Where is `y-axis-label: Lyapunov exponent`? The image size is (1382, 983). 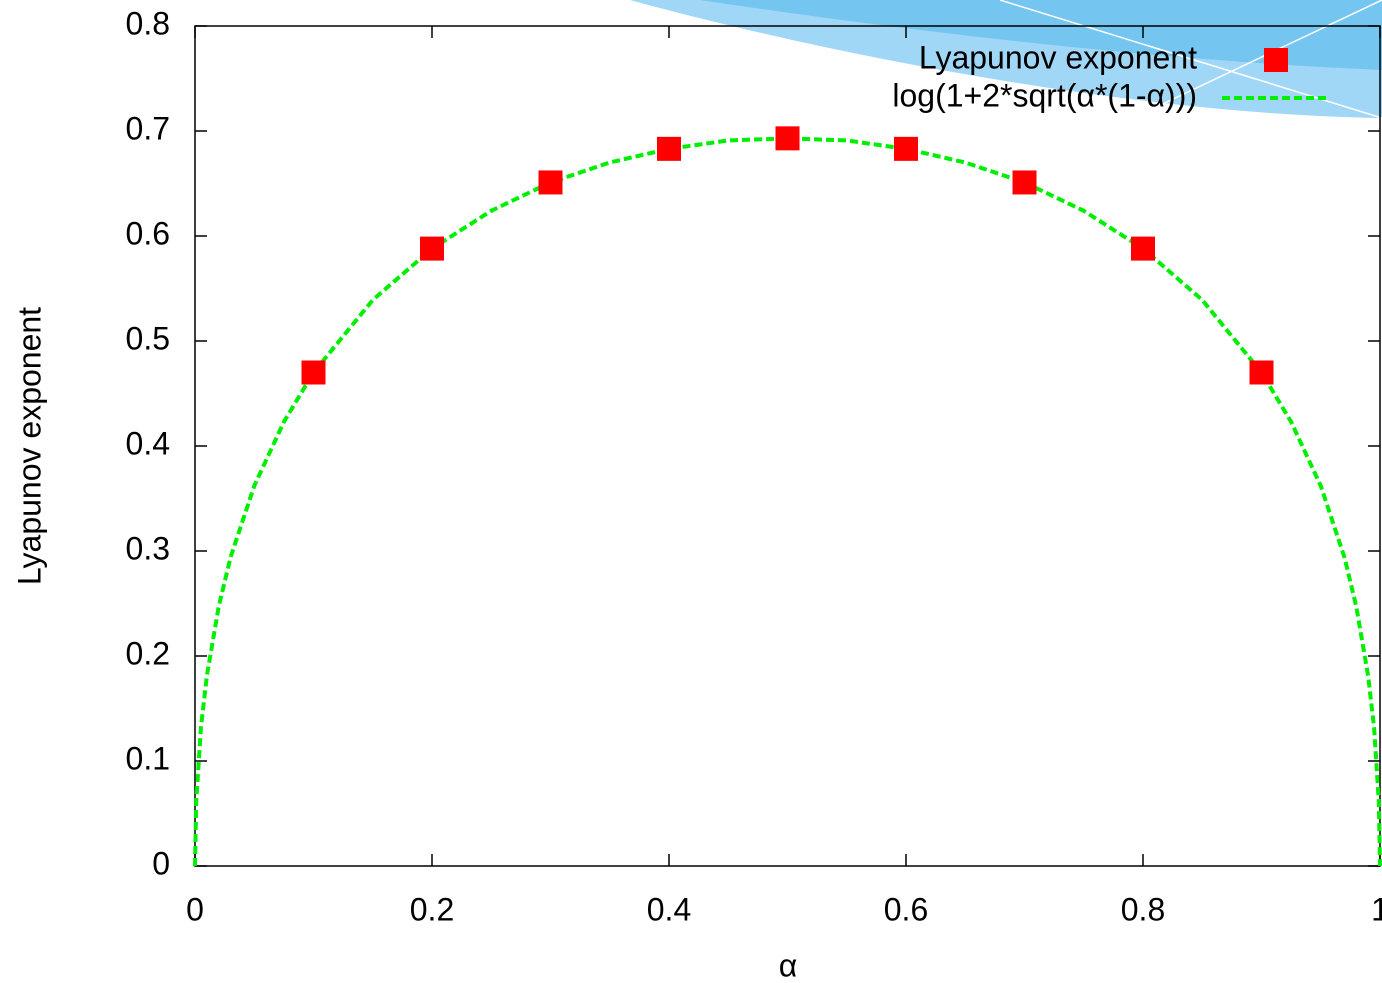
y-axis-label: Lyapunov exponent is located at coordinates (29, 446).